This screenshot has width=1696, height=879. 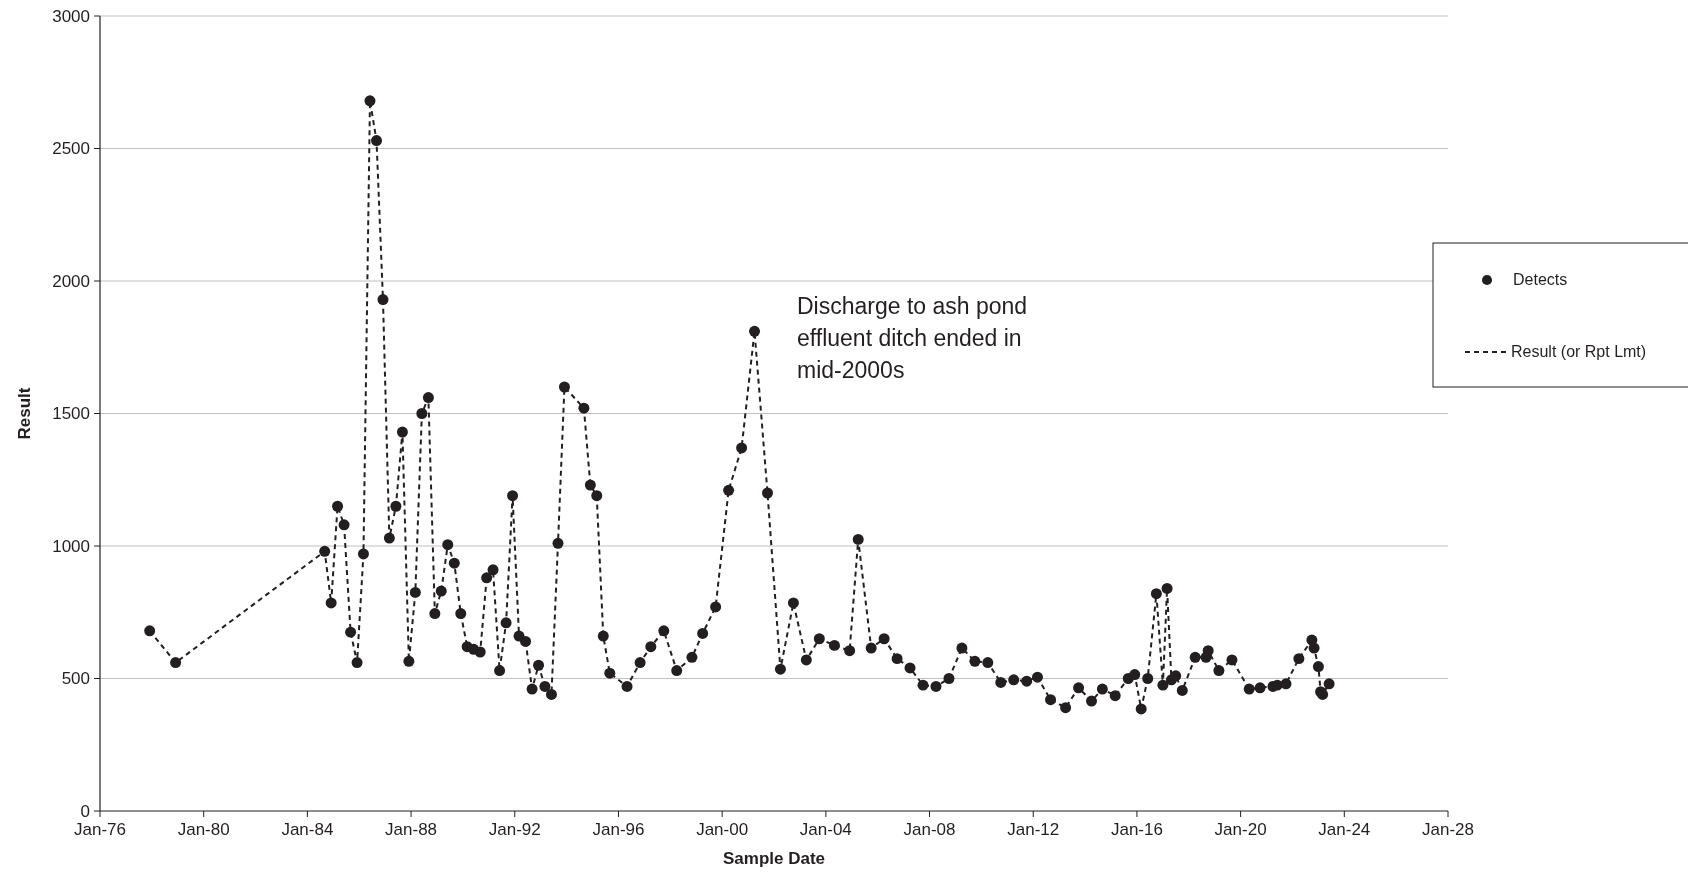 I want to click on y-tick-label: 1000, so click(x=71, y=546).